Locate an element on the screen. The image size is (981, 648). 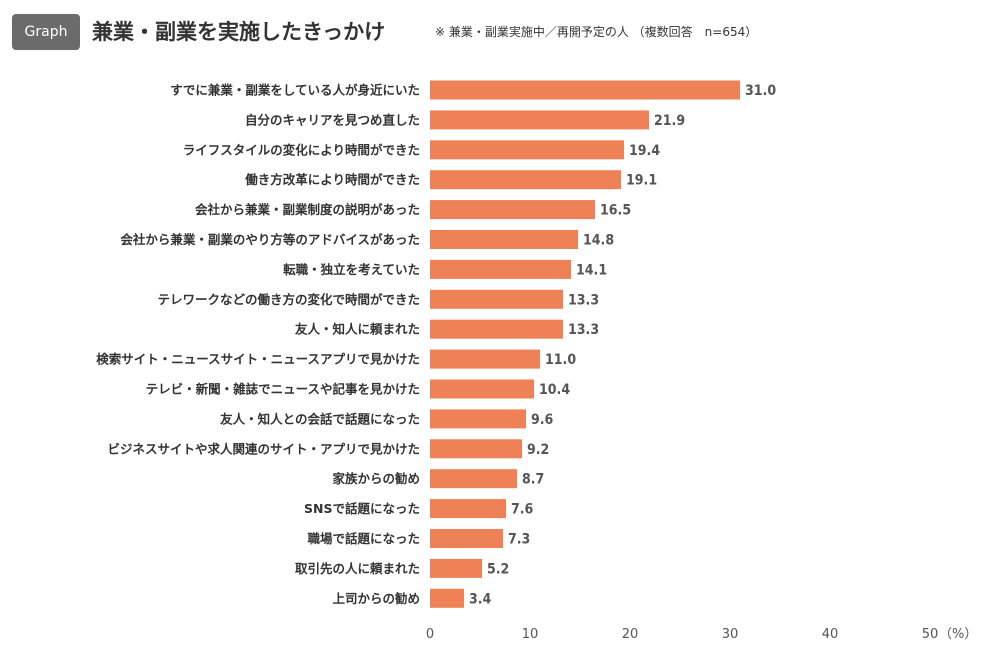
value-label: 14.1 is located at coordinates (591, 270).